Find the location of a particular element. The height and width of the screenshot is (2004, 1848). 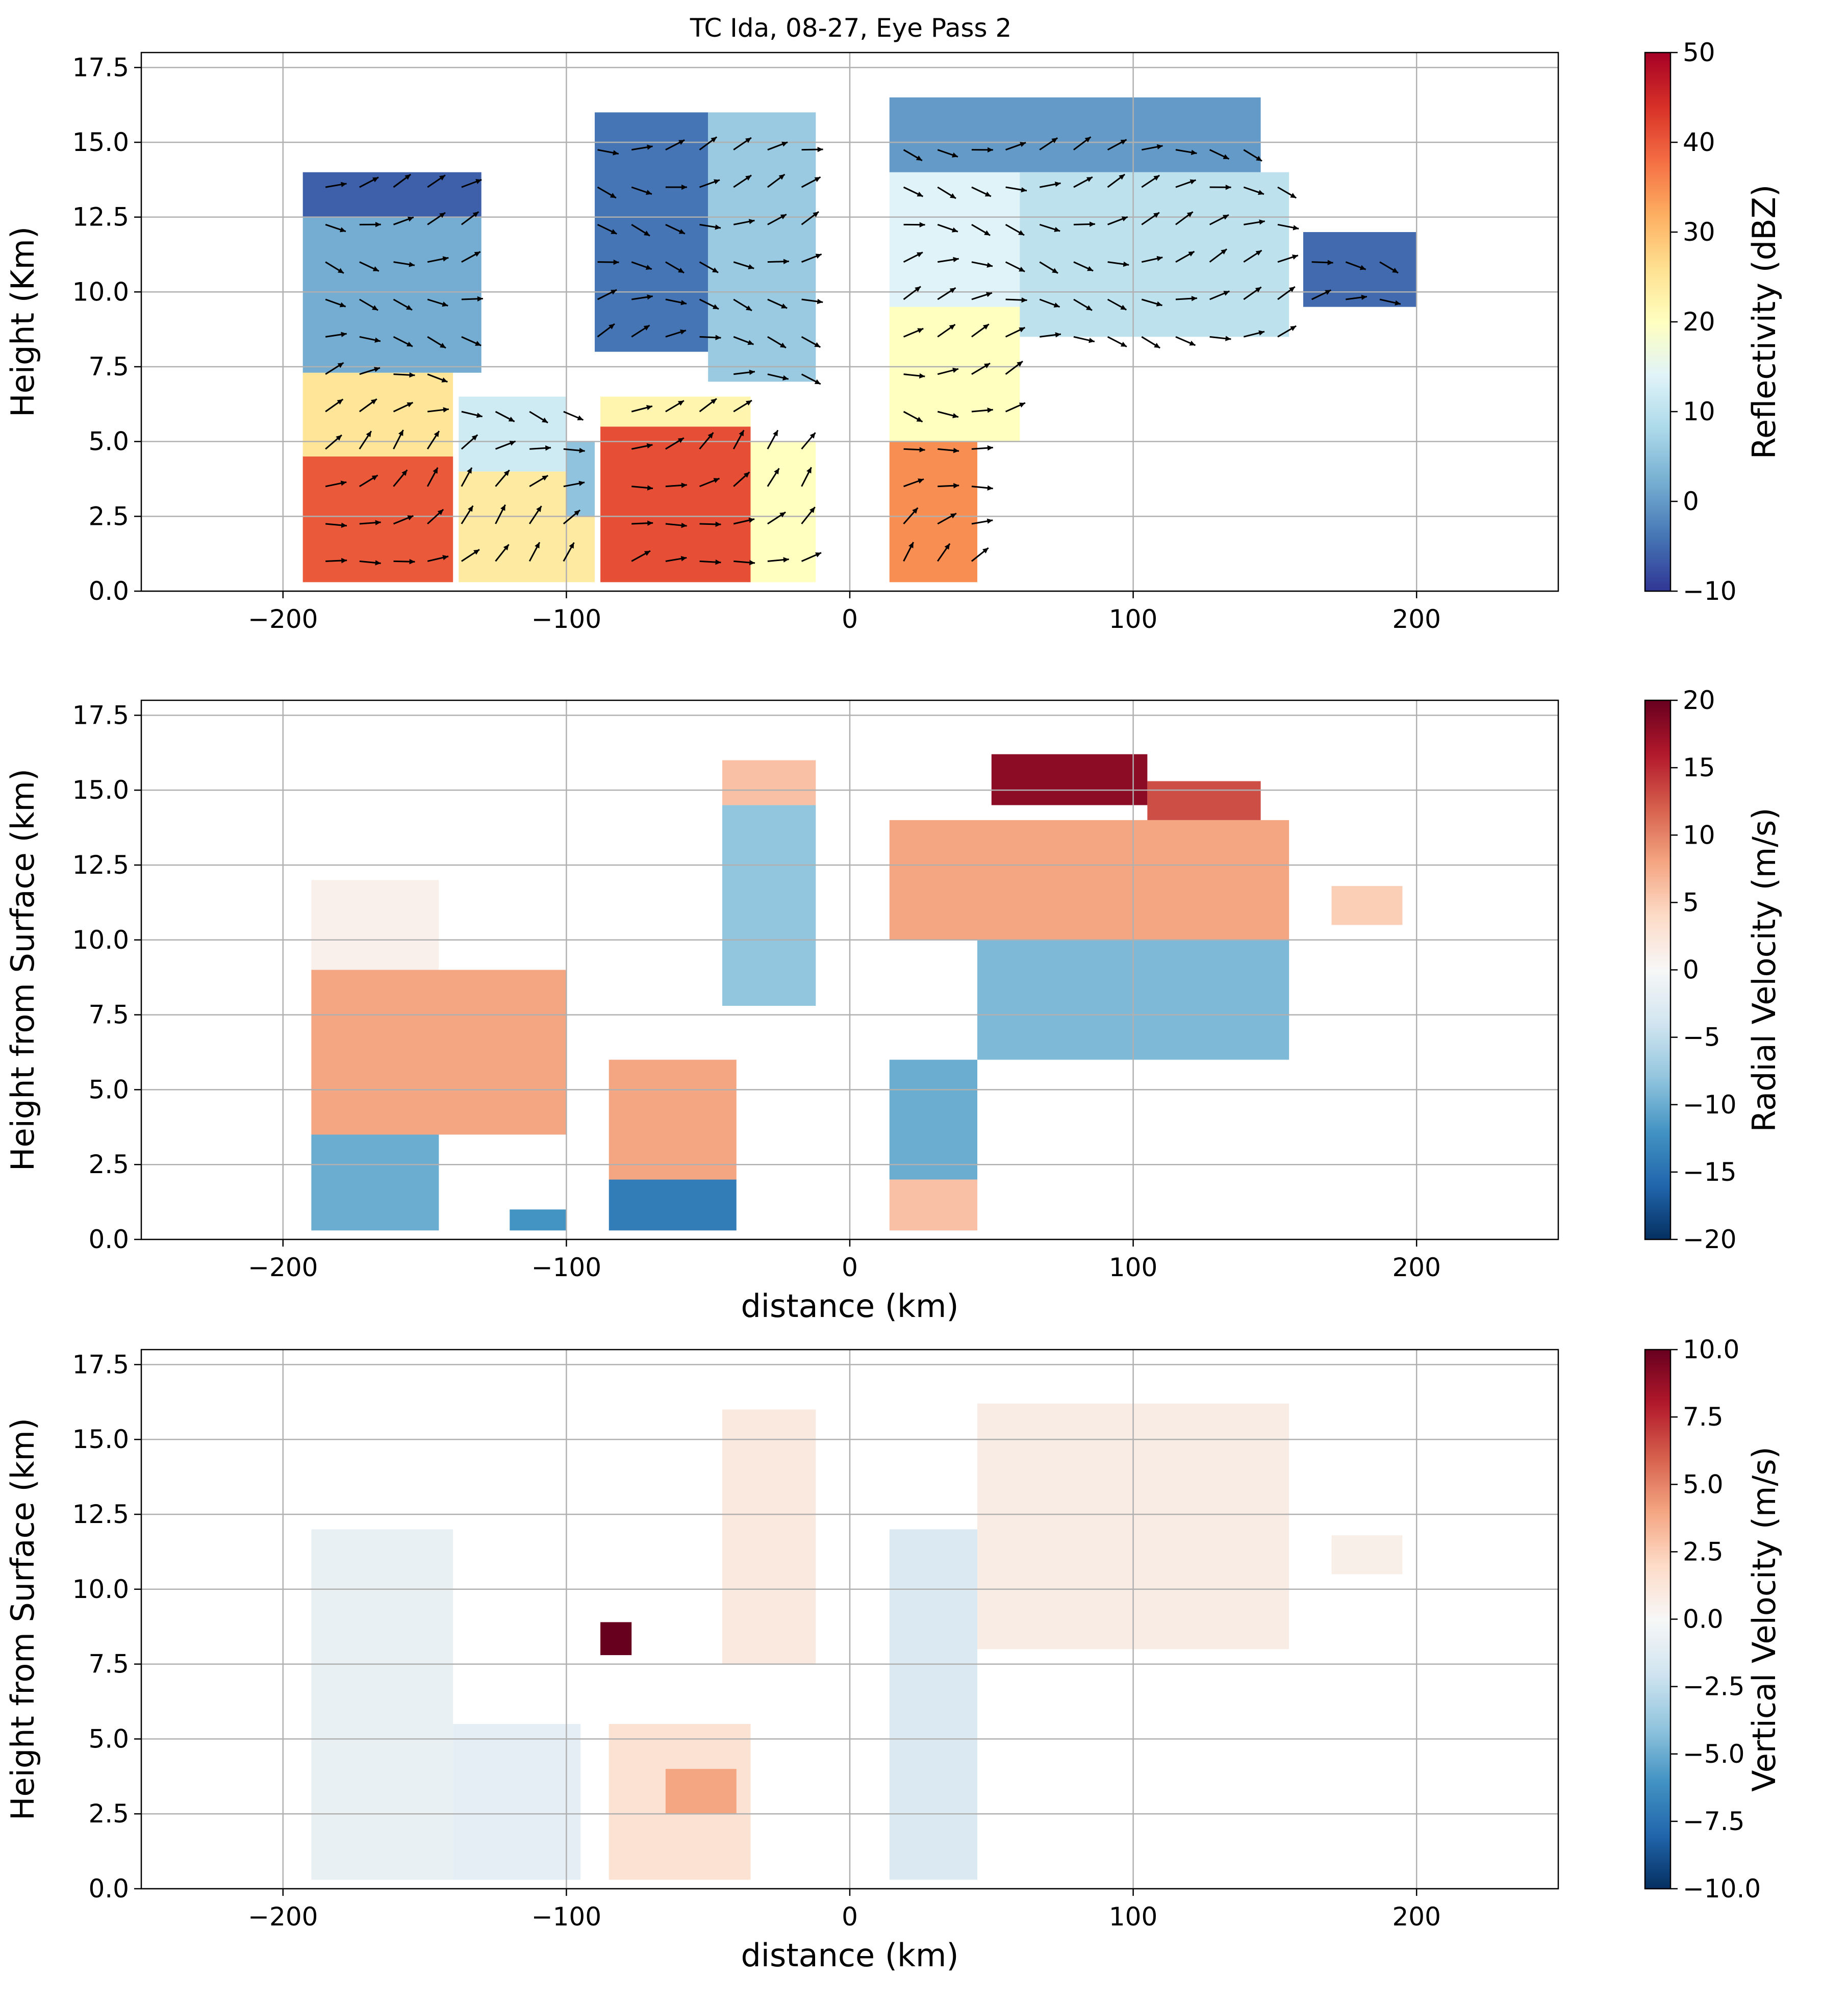

reflectivity-x-tick-label-1: −100 is located at coordinates (566, 619).